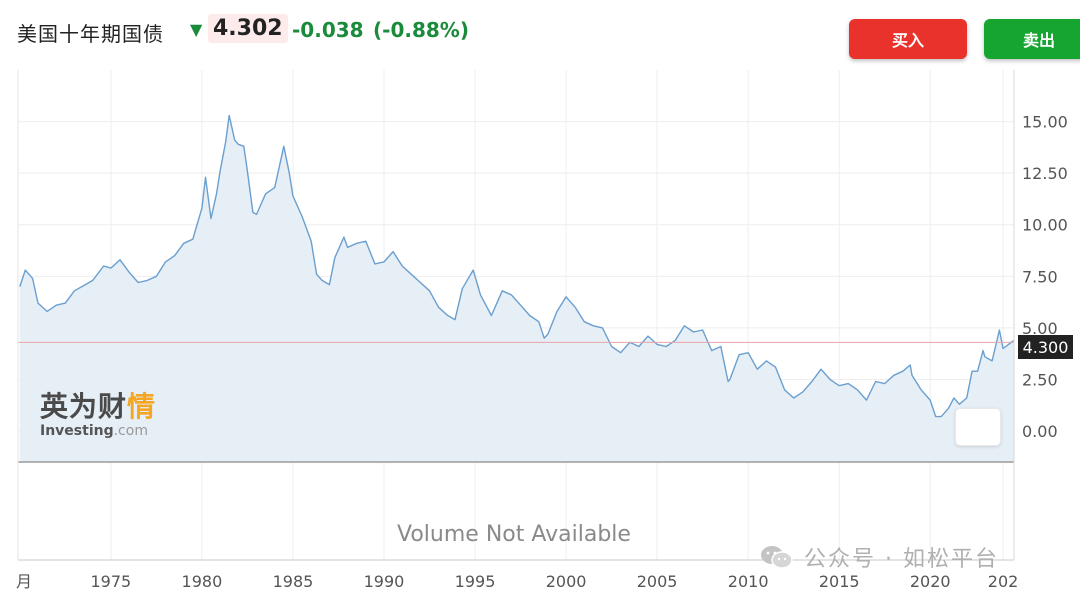  Describe the element at coordinates (1040, 379) in the screenshot. I see `y-tick-label: 2.50` at that location.